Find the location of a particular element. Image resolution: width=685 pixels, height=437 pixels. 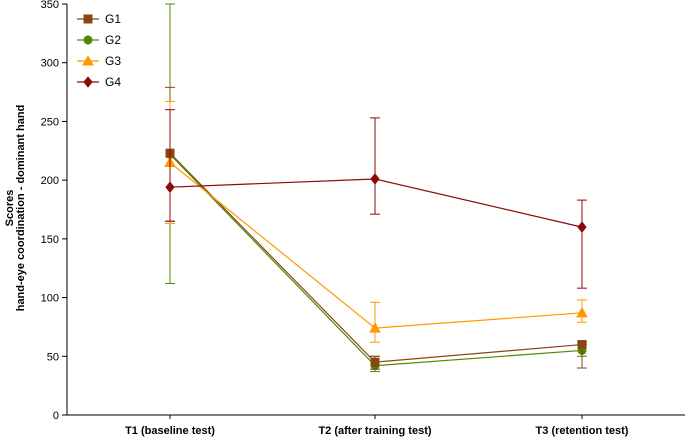

y-tick-label: 100 is located at coordinates (50, 299).